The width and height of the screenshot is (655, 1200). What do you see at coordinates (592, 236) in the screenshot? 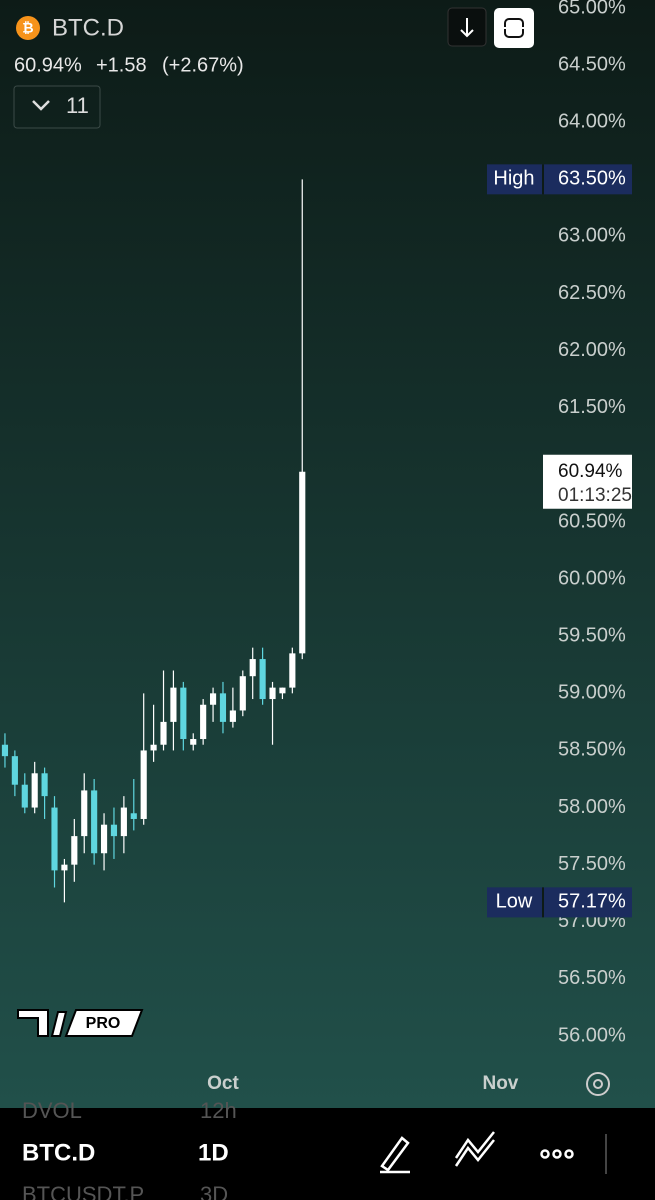
I see `y-tick-label: 63.00%` at bounding box center [592, 236].